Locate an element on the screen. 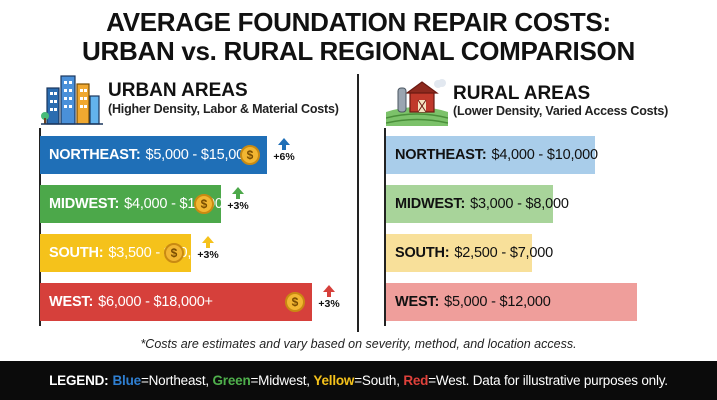 The width and height of the screenshot is (717, 400). bar-west: WEST: $6,000 - $18,000+ is located at coordinates (176, 302).